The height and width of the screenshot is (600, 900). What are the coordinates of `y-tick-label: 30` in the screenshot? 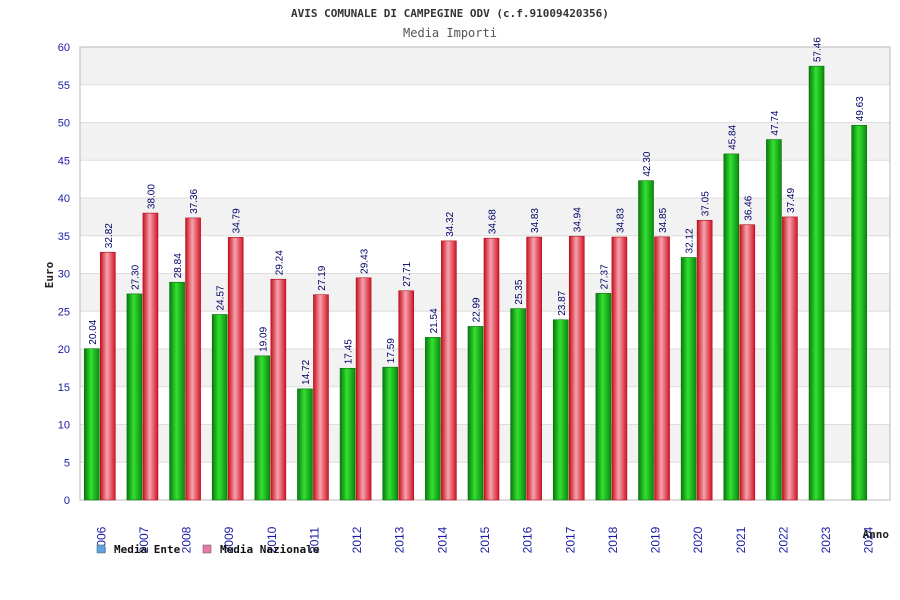 It's located at (64, 275).